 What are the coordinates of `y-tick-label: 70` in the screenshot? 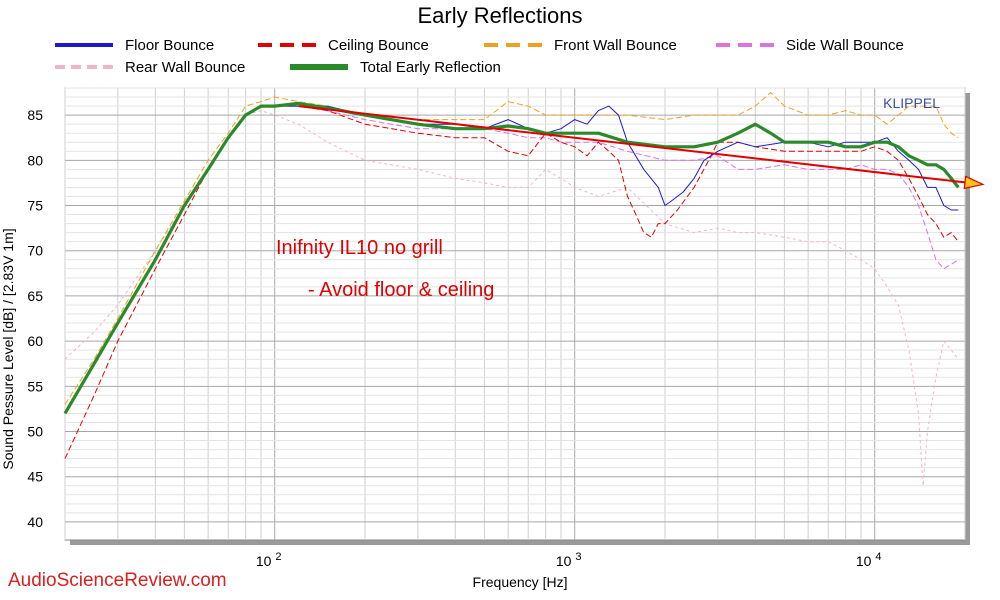 It's located at (35, 251).